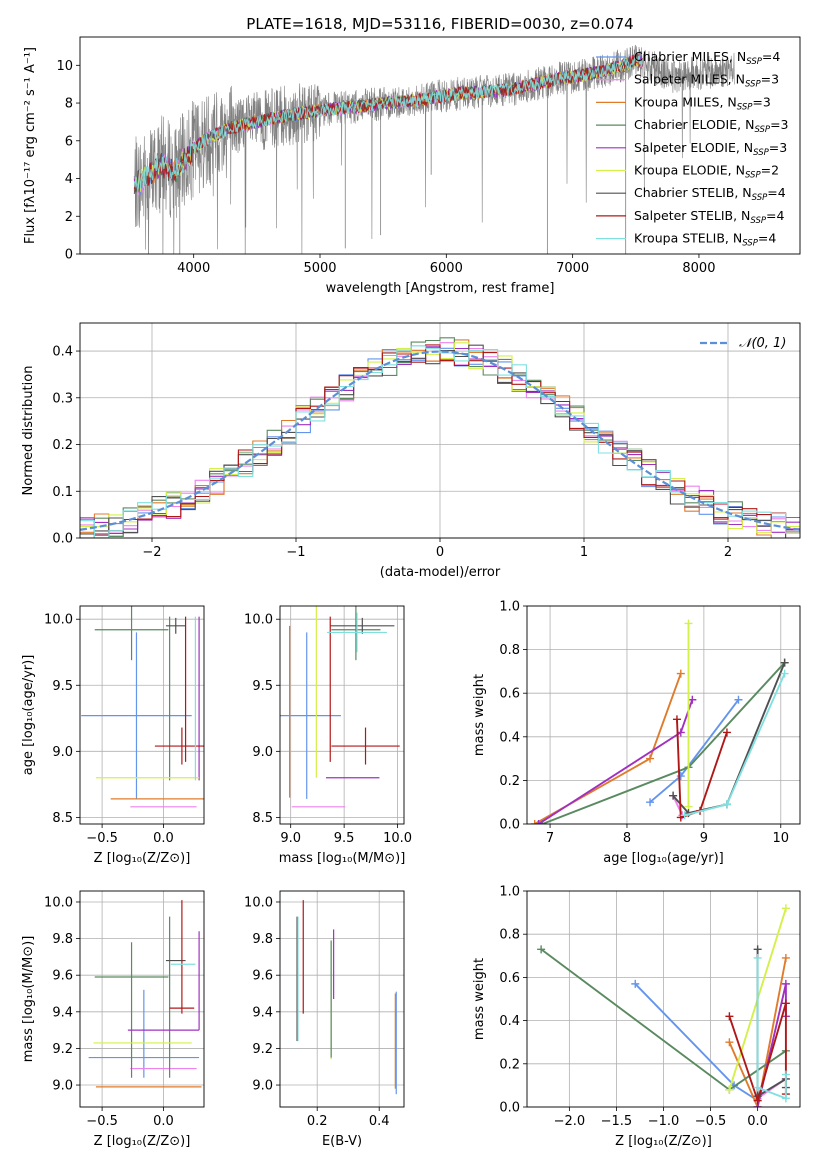  Describe the element at coordinates (62, 818) in the screenshot. I see `y-tick-label: 8.5` at that location.